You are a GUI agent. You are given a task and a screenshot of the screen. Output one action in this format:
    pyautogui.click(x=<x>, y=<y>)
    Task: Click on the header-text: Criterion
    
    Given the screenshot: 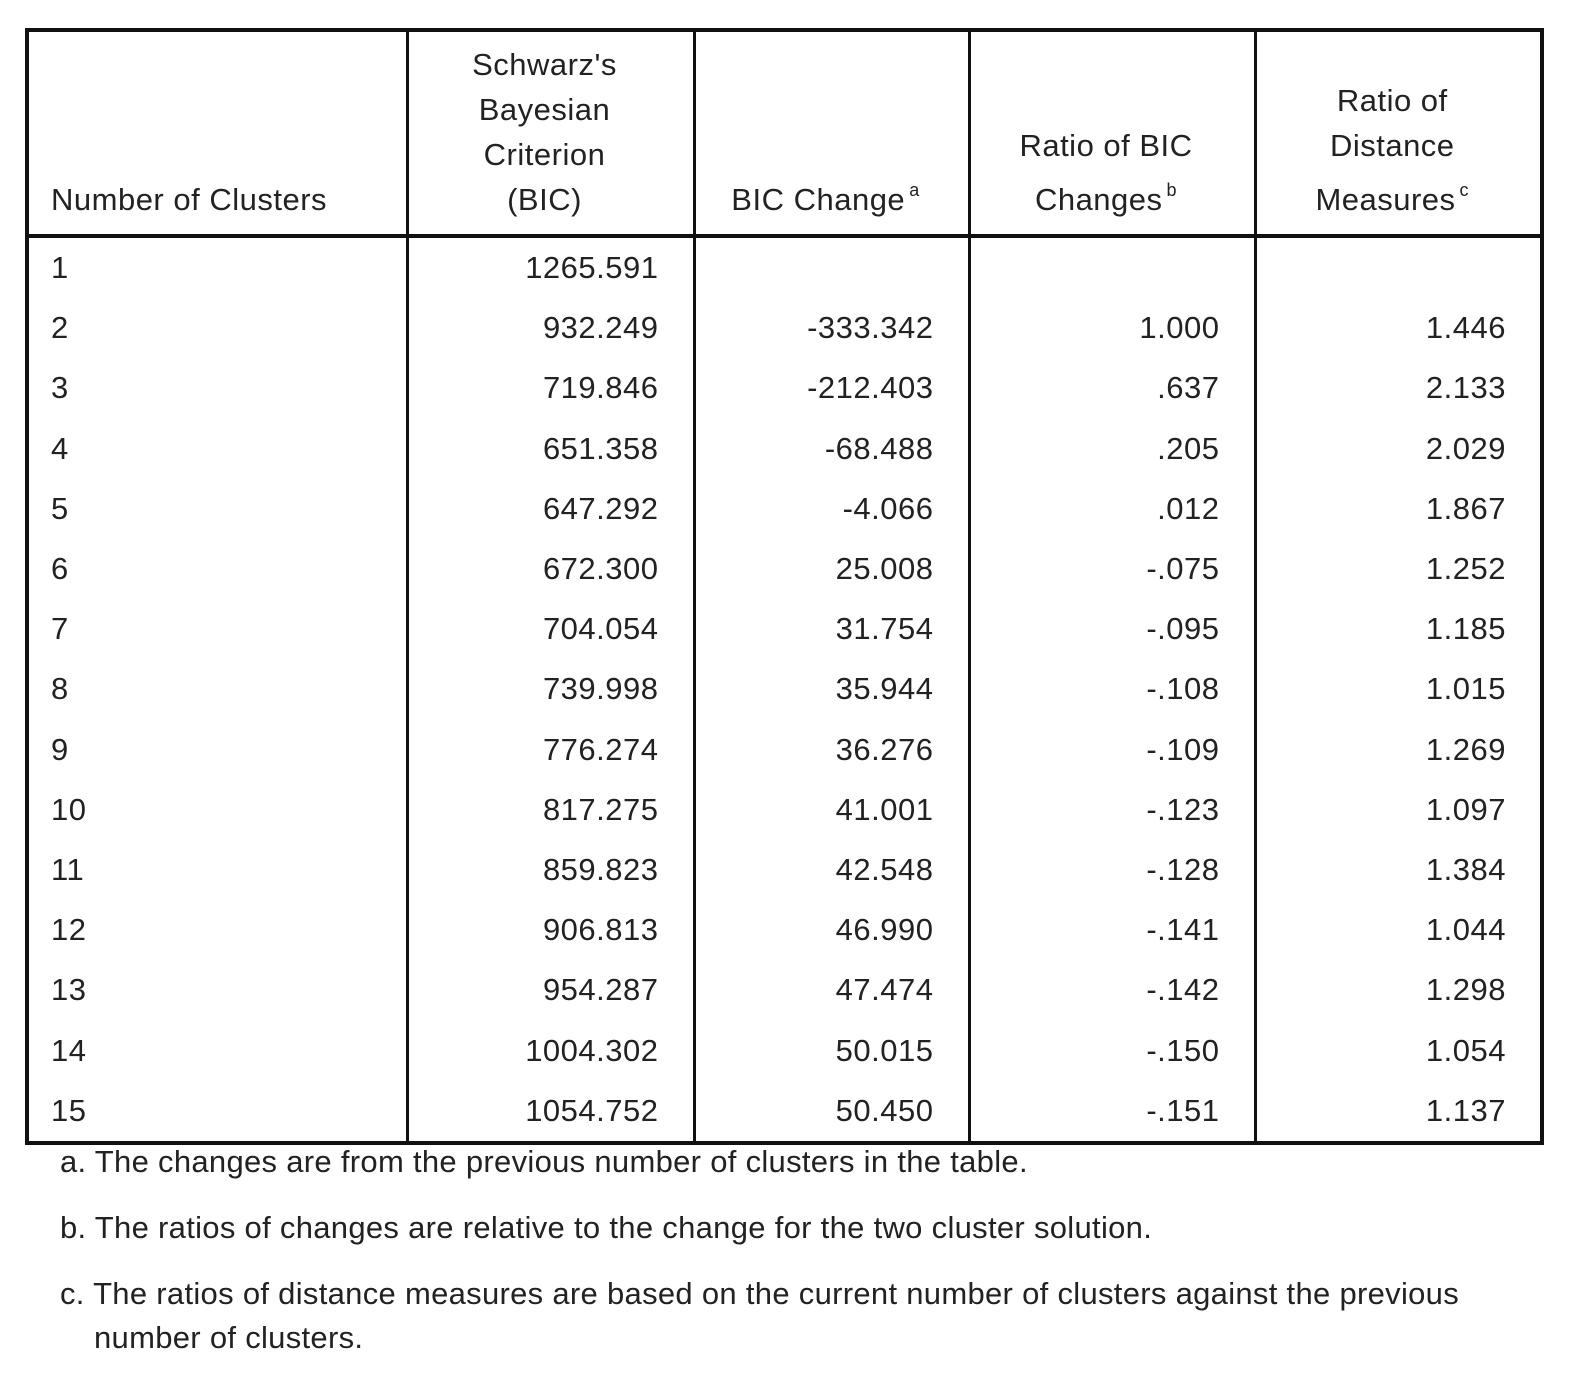 What is the action you would take?
    pyautogui.click(x=544, y=154)
    